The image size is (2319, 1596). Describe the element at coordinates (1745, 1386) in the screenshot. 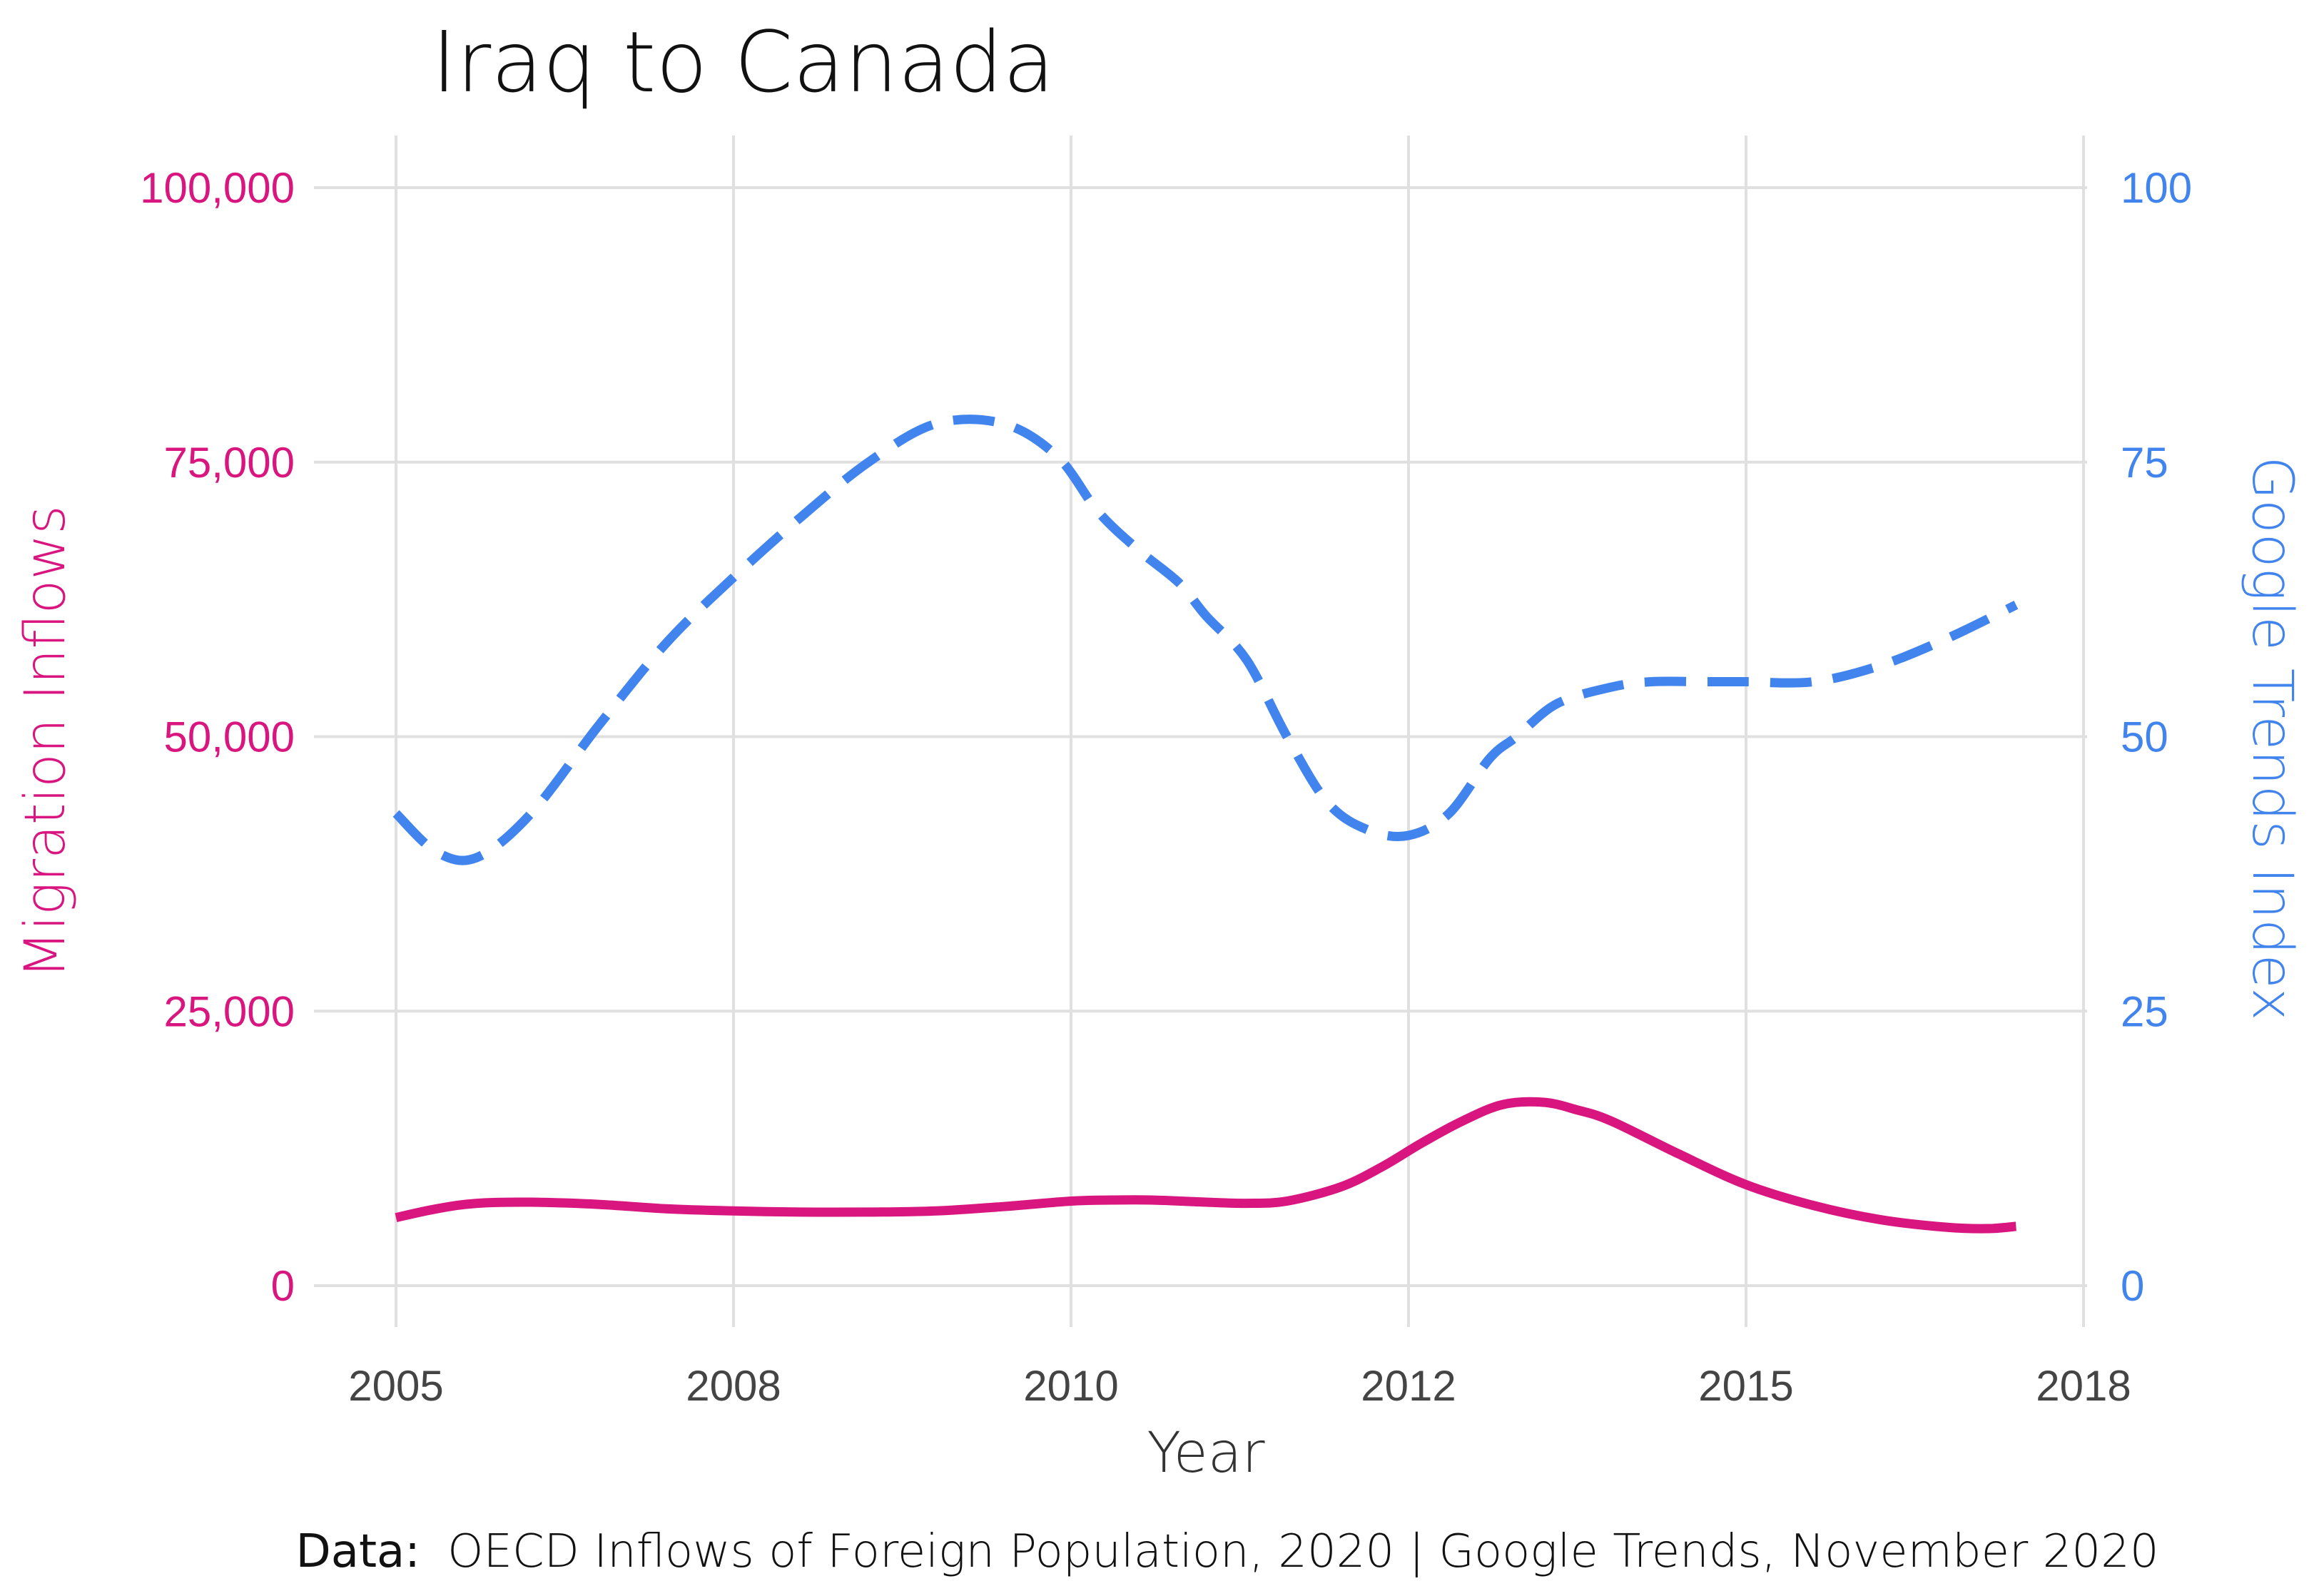

I see `x-tick-label: 2015` at that location.